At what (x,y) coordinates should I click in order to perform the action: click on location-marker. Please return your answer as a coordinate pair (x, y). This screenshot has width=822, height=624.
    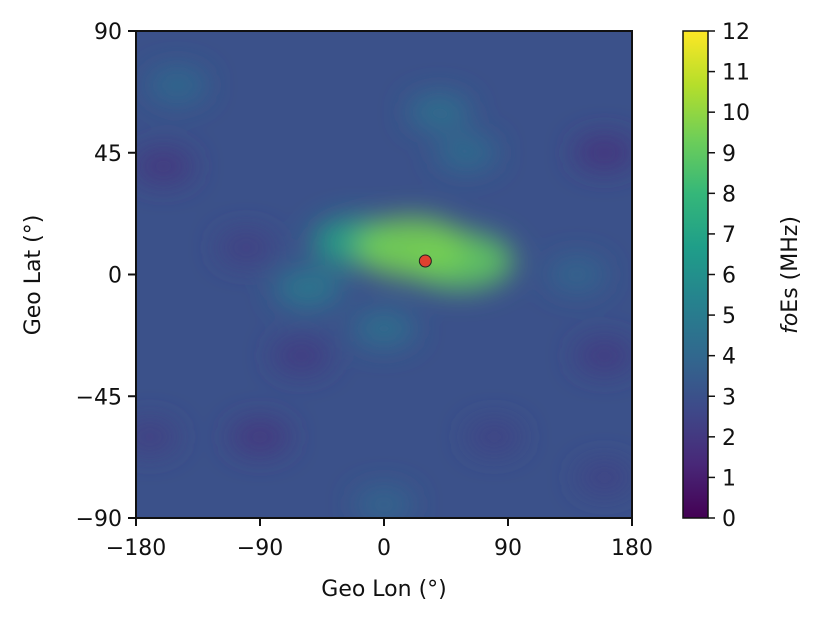
    Looking at the image, I should click on (425, 261).